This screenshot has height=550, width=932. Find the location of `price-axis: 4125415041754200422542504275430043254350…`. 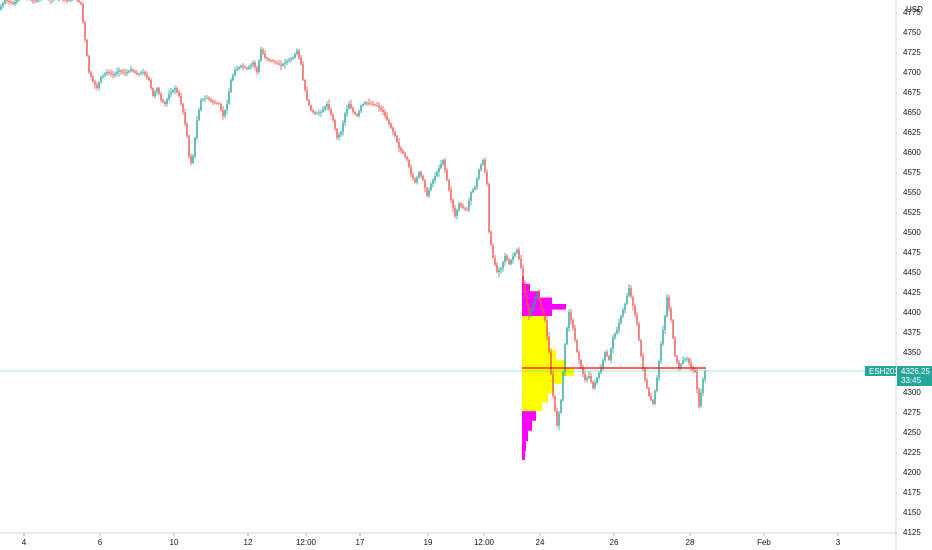

price-axis: 4125415041754200422542504275430043254350… is located at coordinates (912, 272).